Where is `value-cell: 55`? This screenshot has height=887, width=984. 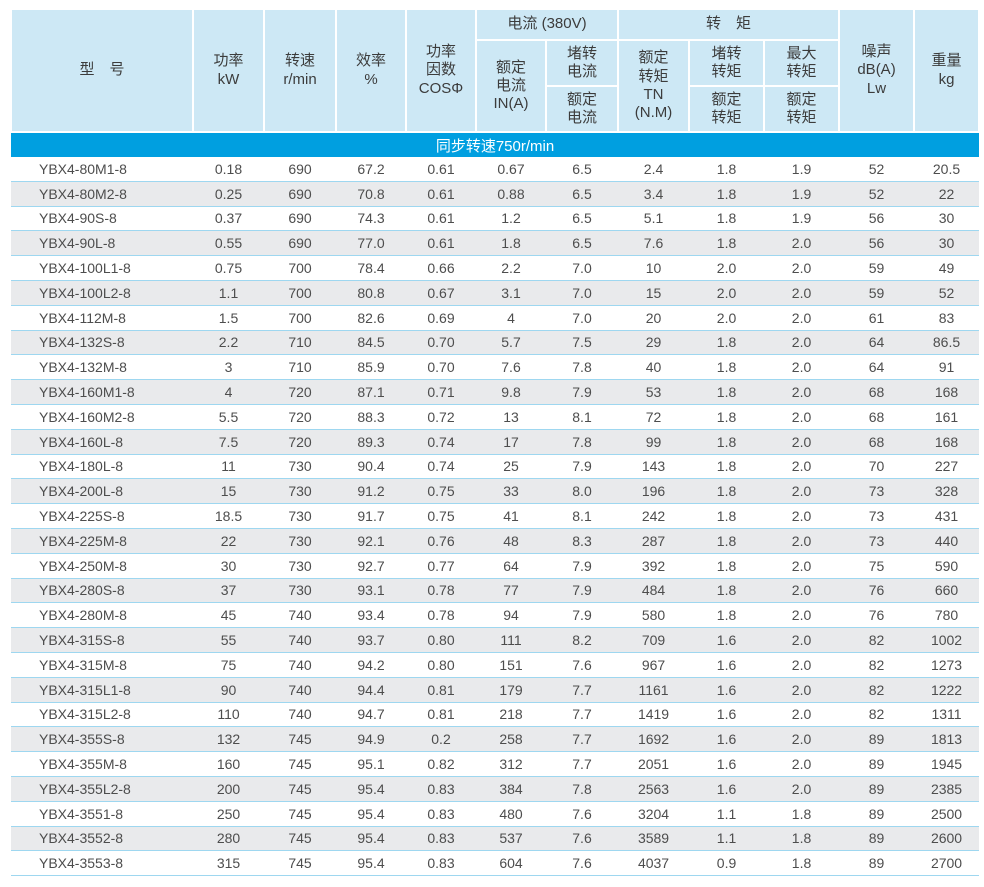
value-cell: 55 is located at coordinates (228, 640).